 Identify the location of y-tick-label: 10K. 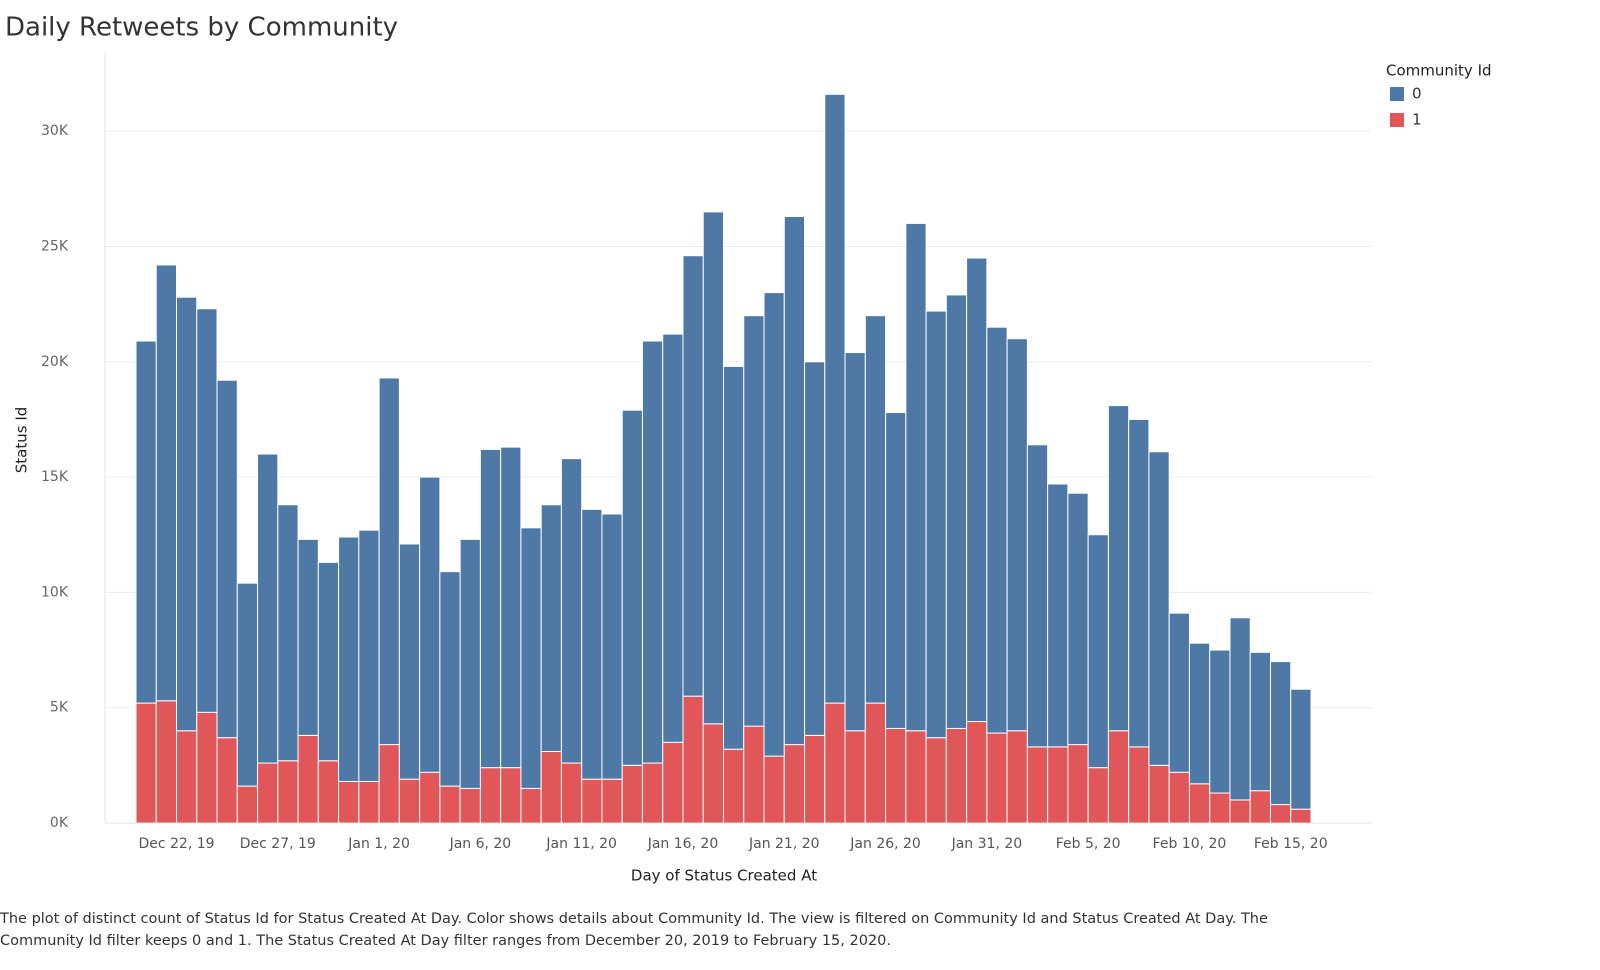
(55, 592).